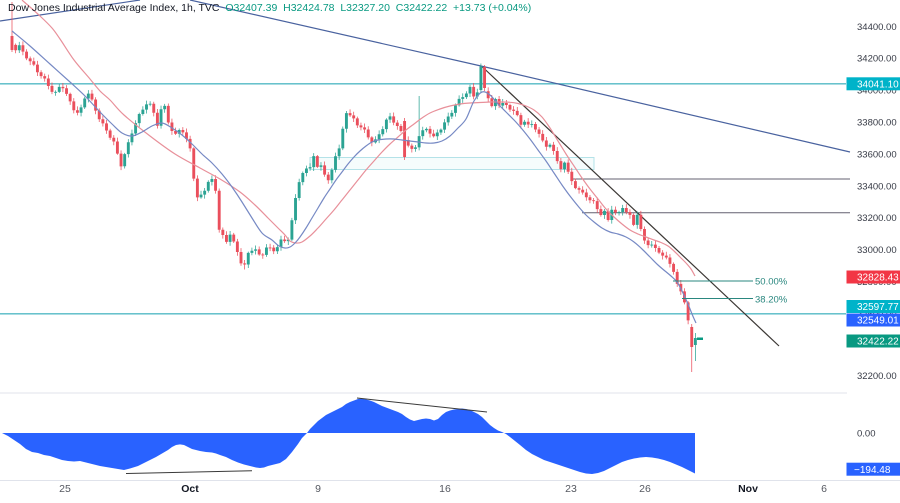  I want to click on svg-text: 25, so click(65, 489).